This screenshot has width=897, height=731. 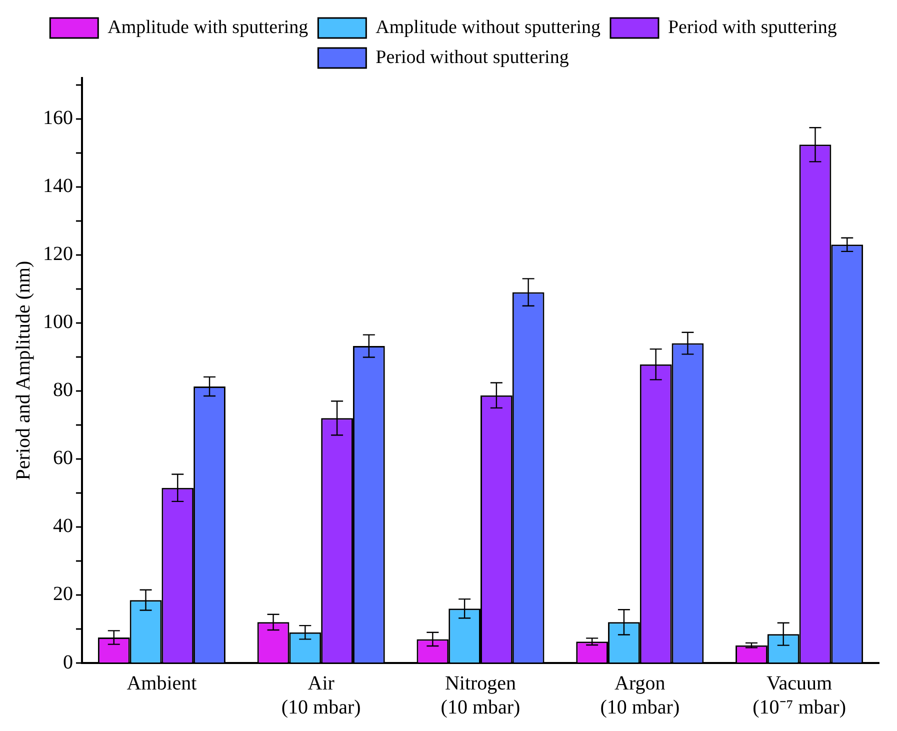 What do you see at coordinates (640, 695) in the screenshot?
I see `x-tick-label: Argon (10 mbar)` at bounding box center [640, 695].